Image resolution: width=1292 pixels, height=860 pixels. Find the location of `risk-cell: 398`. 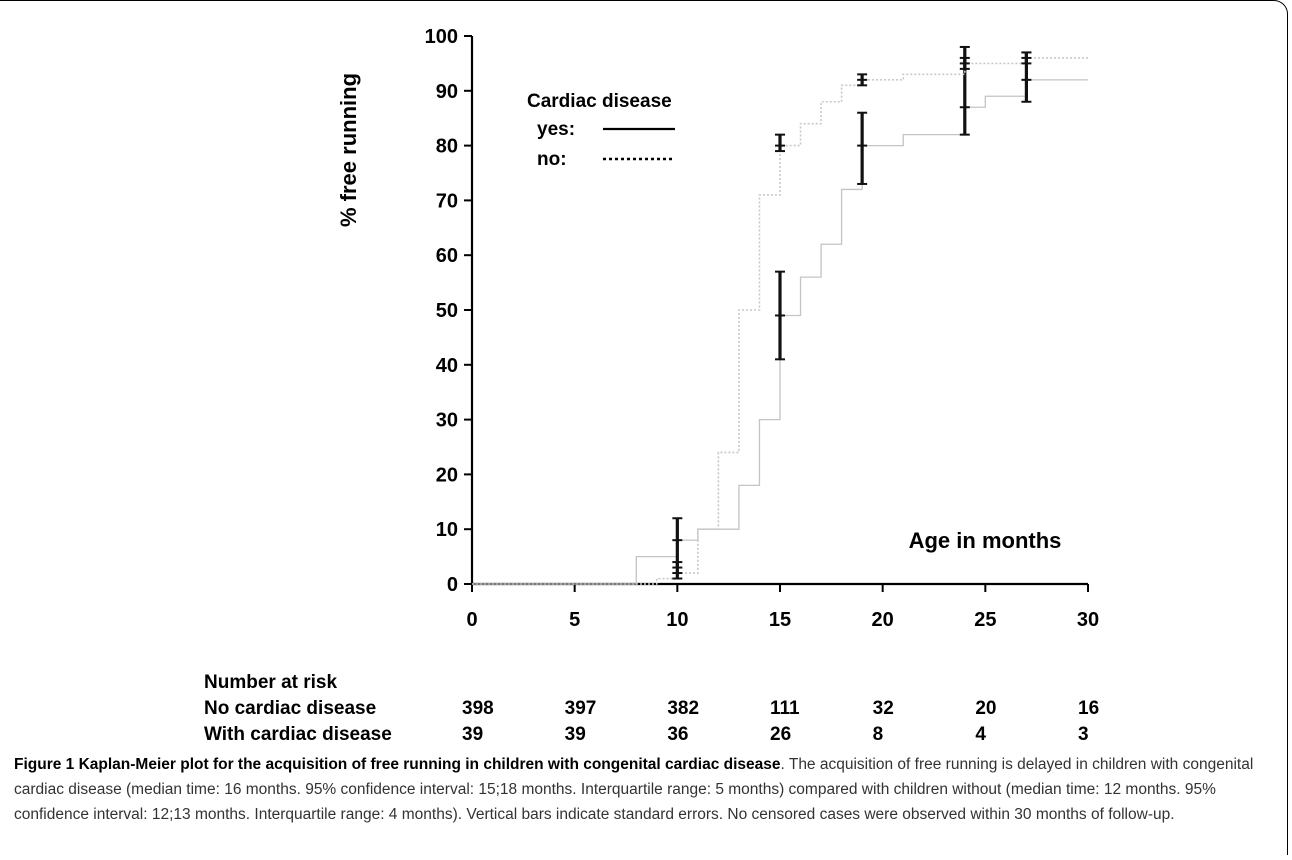

risk-cell: 398 is located at coordinates (478, 708).